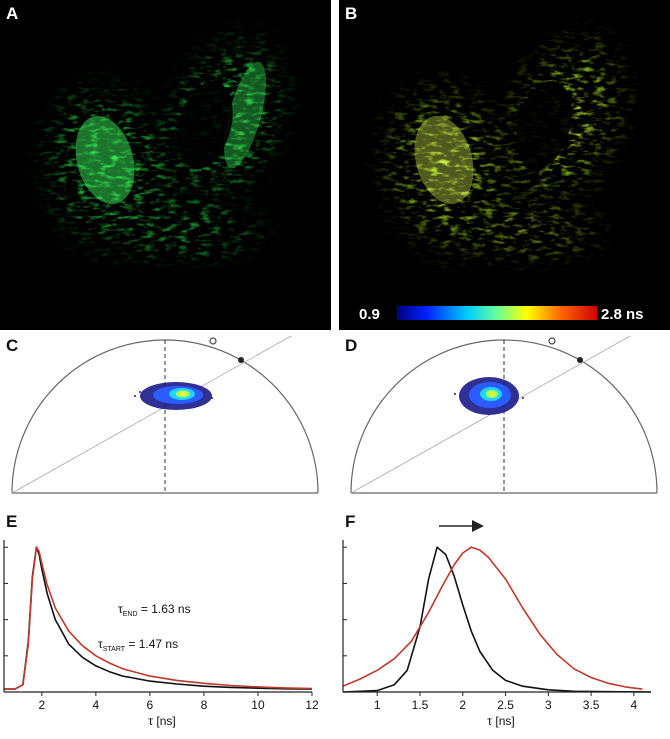  Describe the element at coordinates (634, 705) in the screenshot. I see `f-x-tick-label: 4` at that location.